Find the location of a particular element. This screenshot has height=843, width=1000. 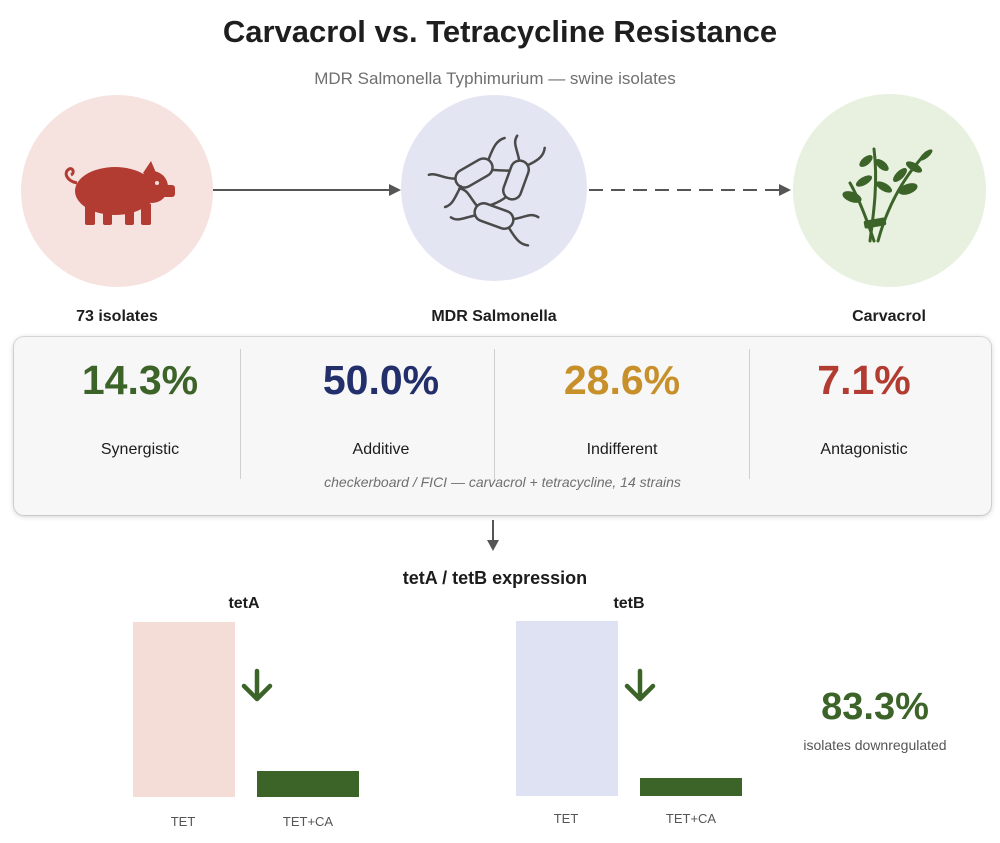

bar-tetB-tet-ca is located at coordinates (691, 787).